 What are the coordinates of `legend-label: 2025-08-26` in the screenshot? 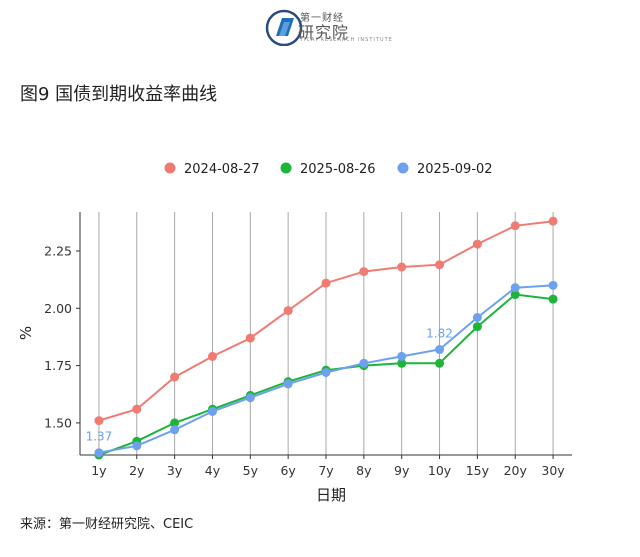 It's located at (338, 169).